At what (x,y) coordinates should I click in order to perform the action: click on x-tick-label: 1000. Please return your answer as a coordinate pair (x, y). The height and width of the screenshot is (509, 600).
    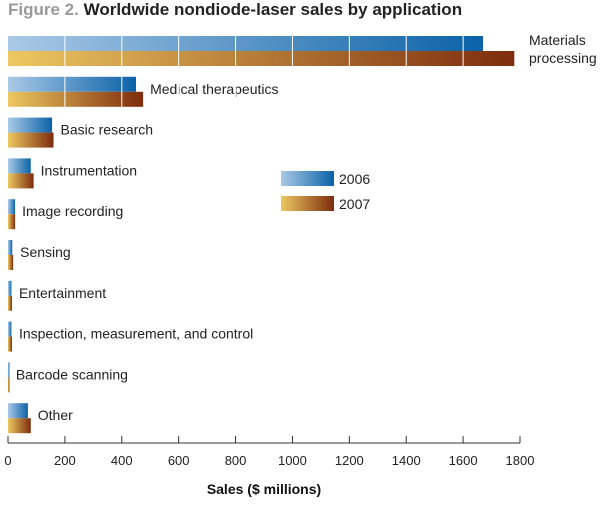
    Looking at the image, I should click on (292, 460).